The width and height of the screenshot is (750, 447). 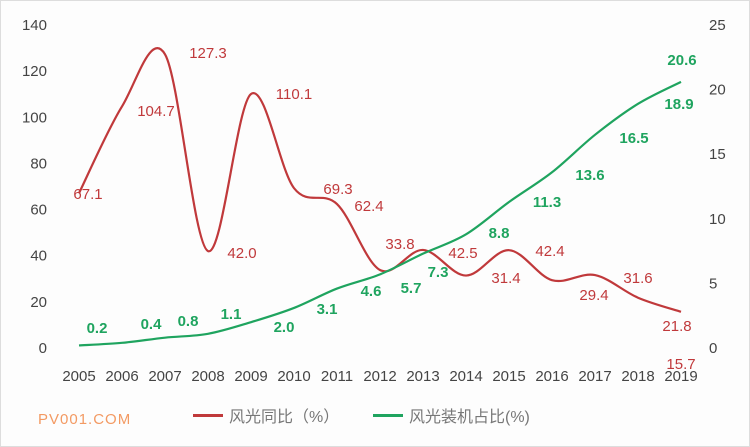 I want to click on x-tick: 2018, so click(x=637, y=376).